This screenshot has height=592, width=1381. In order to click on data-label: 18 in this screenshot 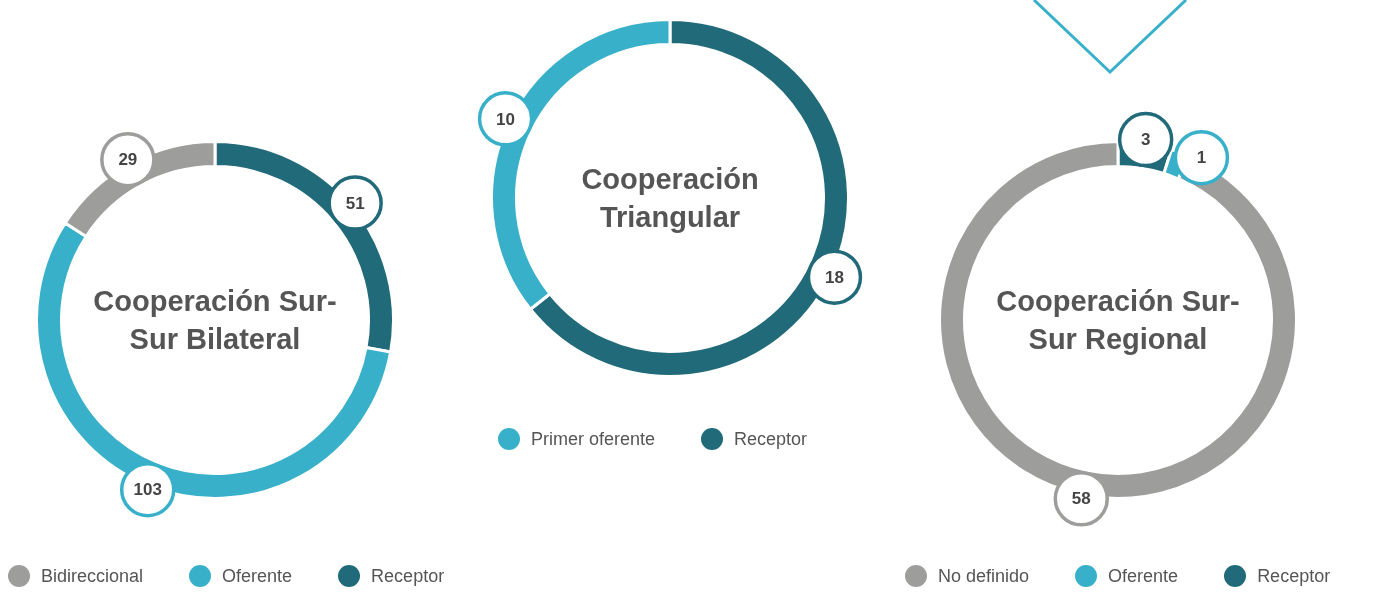, I will do `click(834, 277)`.